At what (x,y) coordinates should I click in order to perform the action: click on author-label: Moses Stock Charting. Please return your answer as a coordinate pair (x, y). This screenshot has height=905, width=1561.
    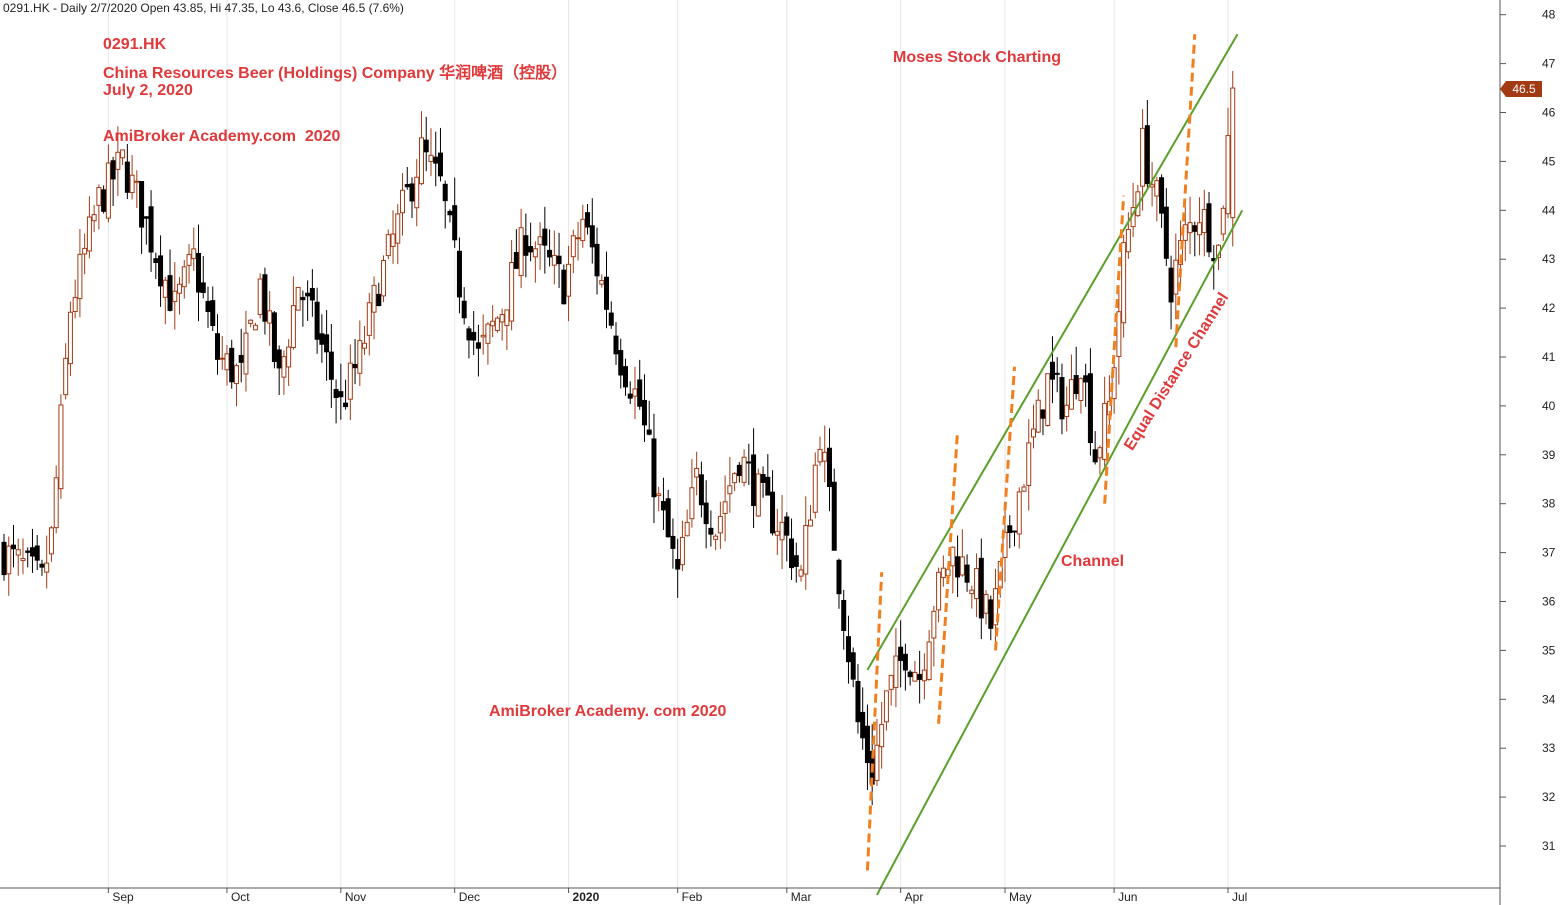
    Looking at the image, I should click on (977, 57).